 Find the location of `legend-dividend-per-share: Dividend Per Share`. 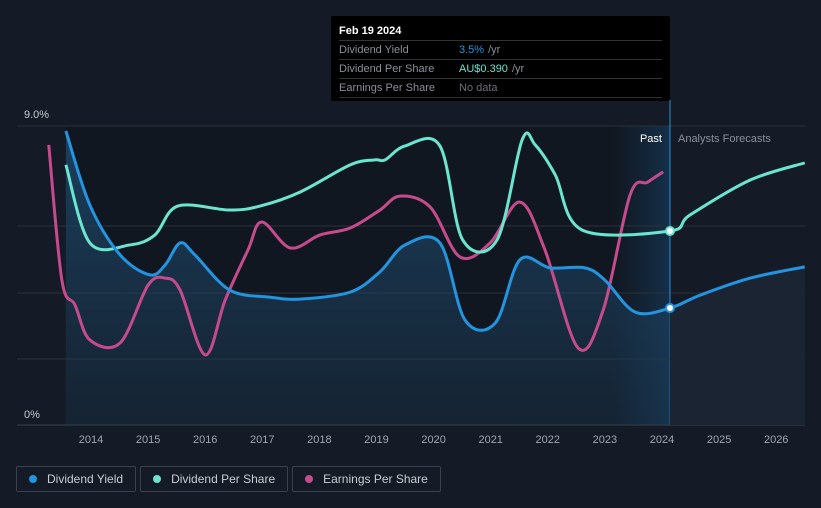

legend-dividend-per-share: Dividend Per Share is located at coordinates (214, 479).